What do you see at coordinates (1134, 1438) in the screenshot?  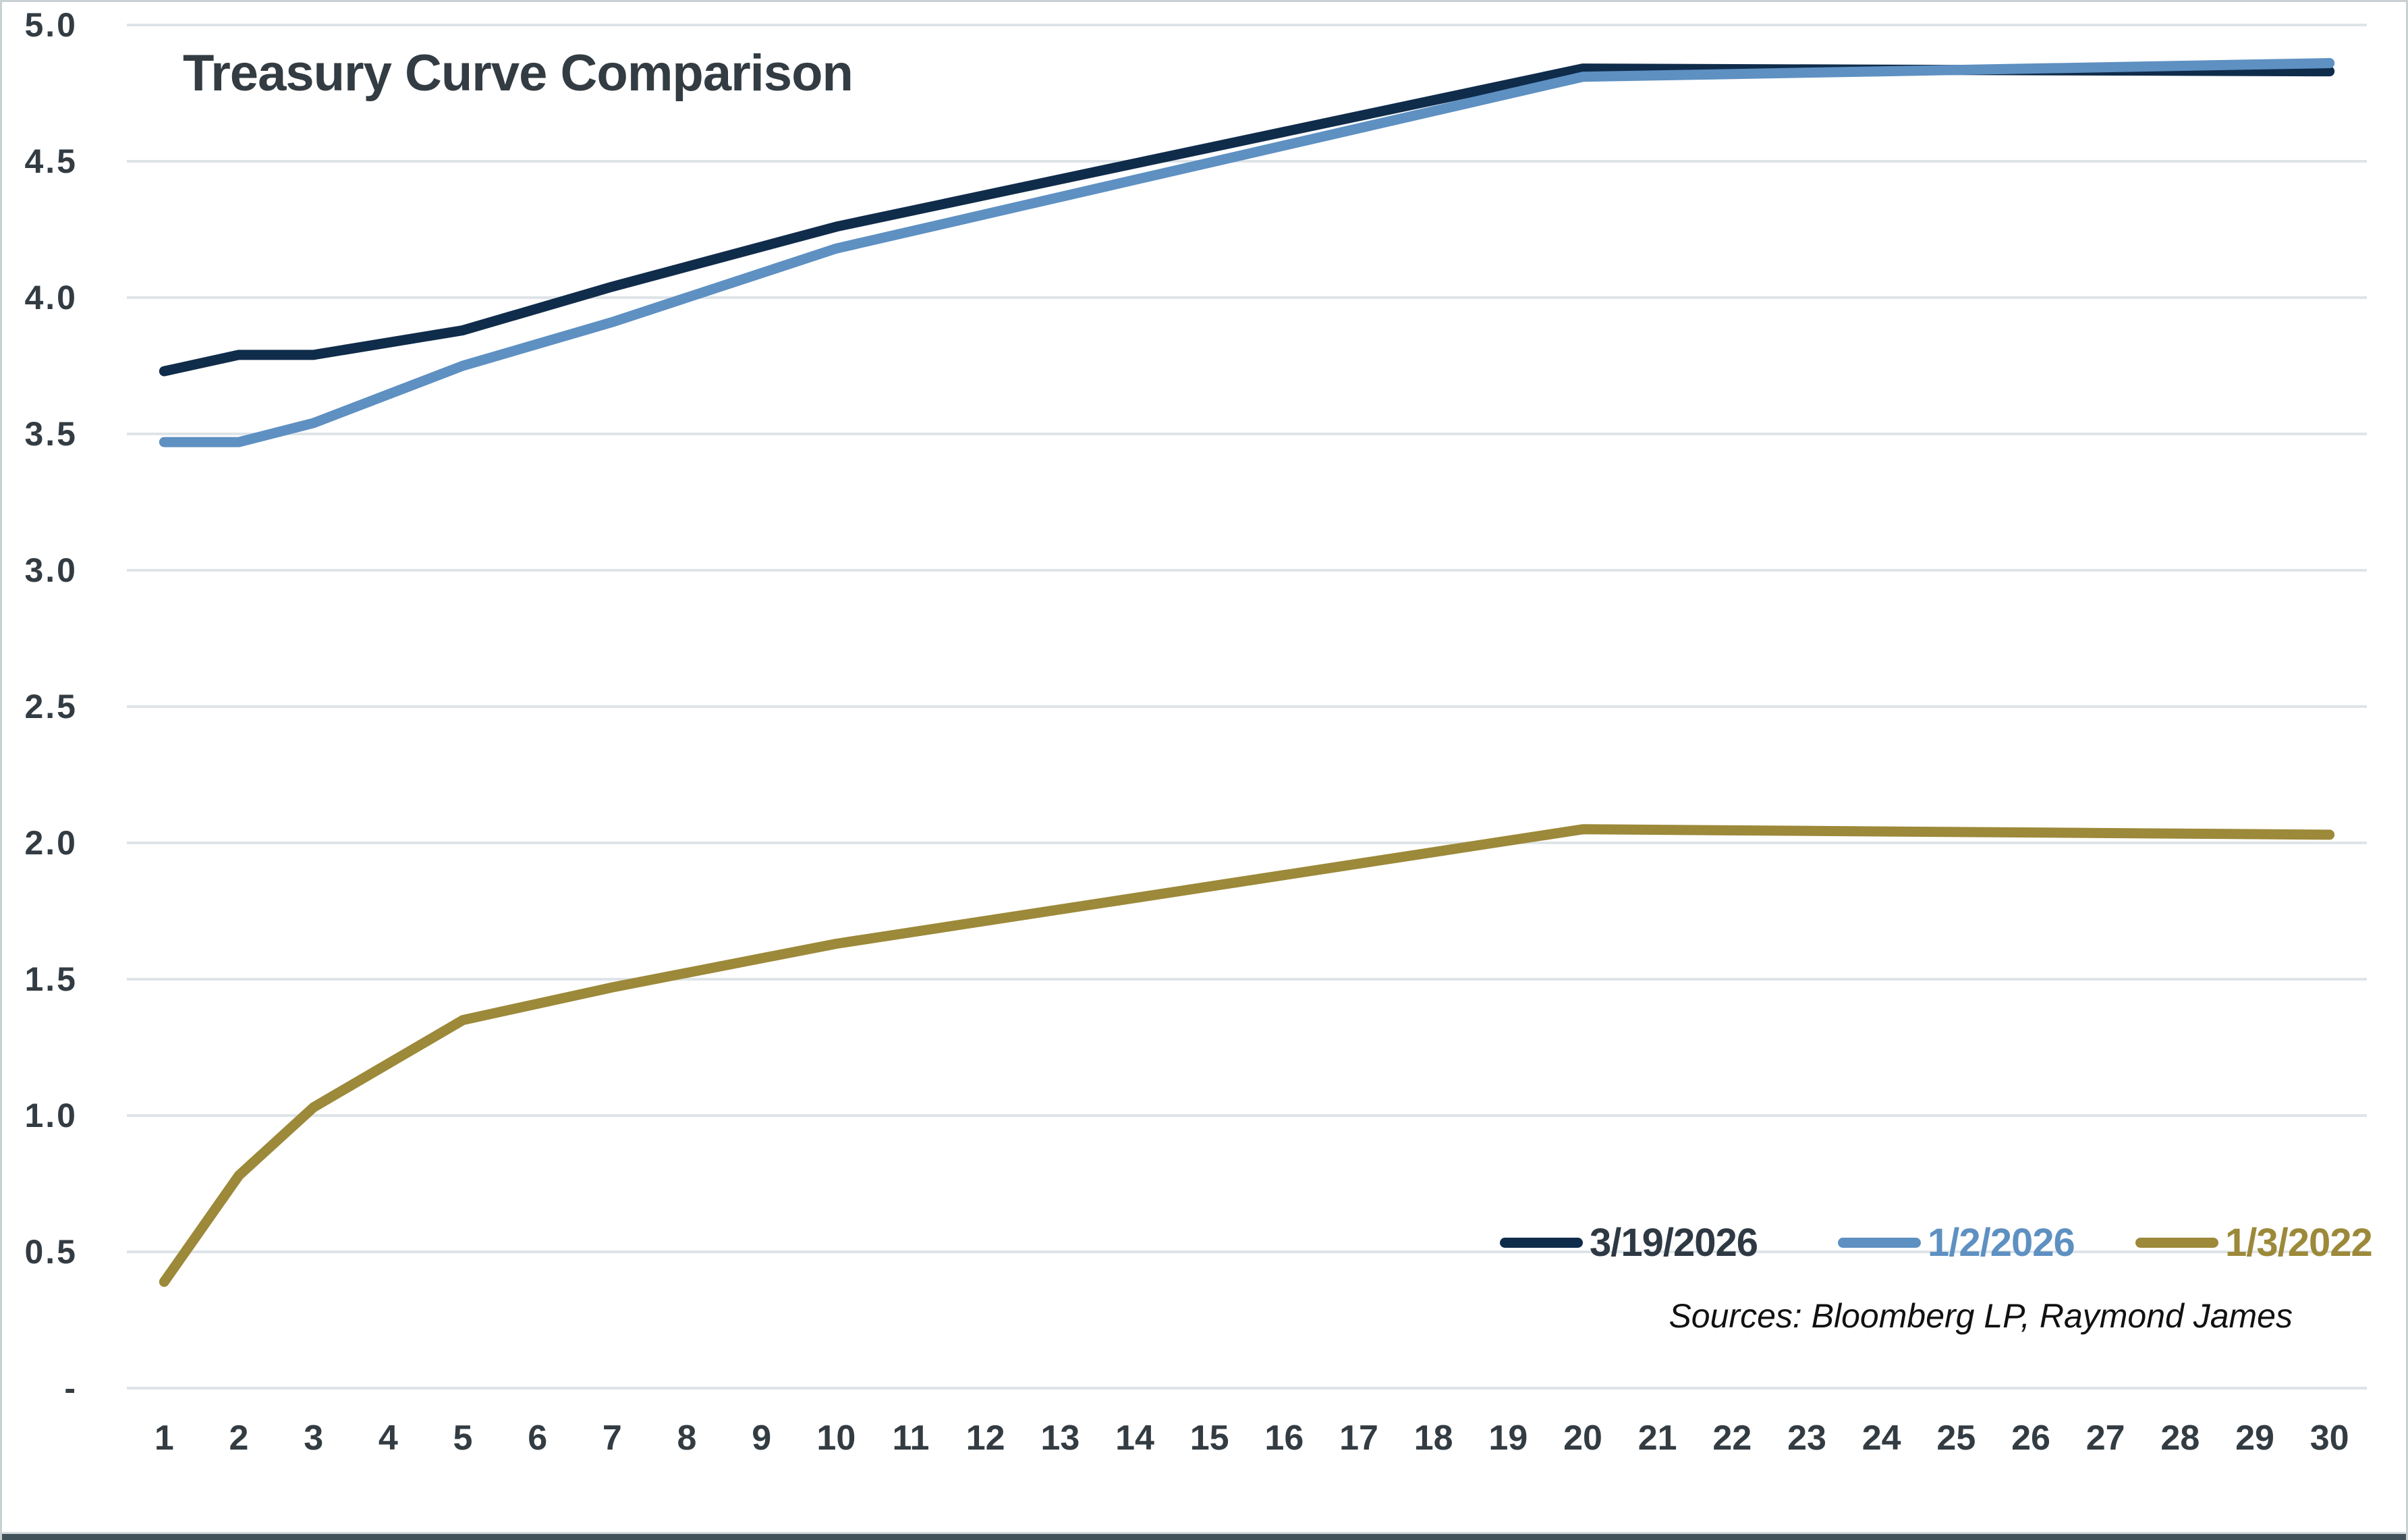 I see `x-axis-tick-label: 14` at bounding box center [1134, 1438].